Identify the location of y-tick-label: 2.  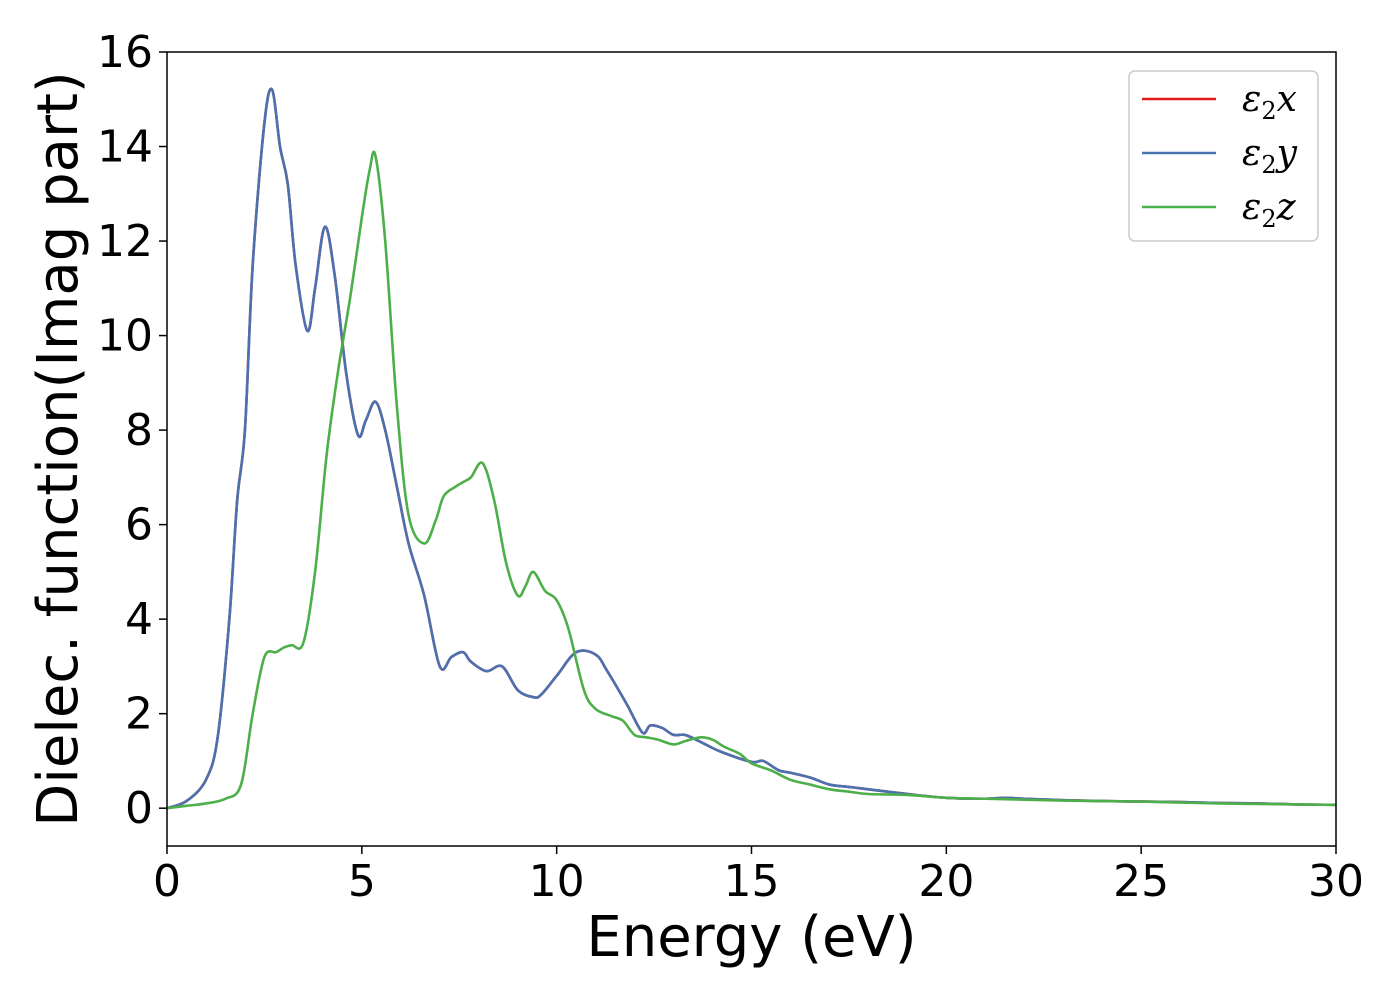
(139, 714).